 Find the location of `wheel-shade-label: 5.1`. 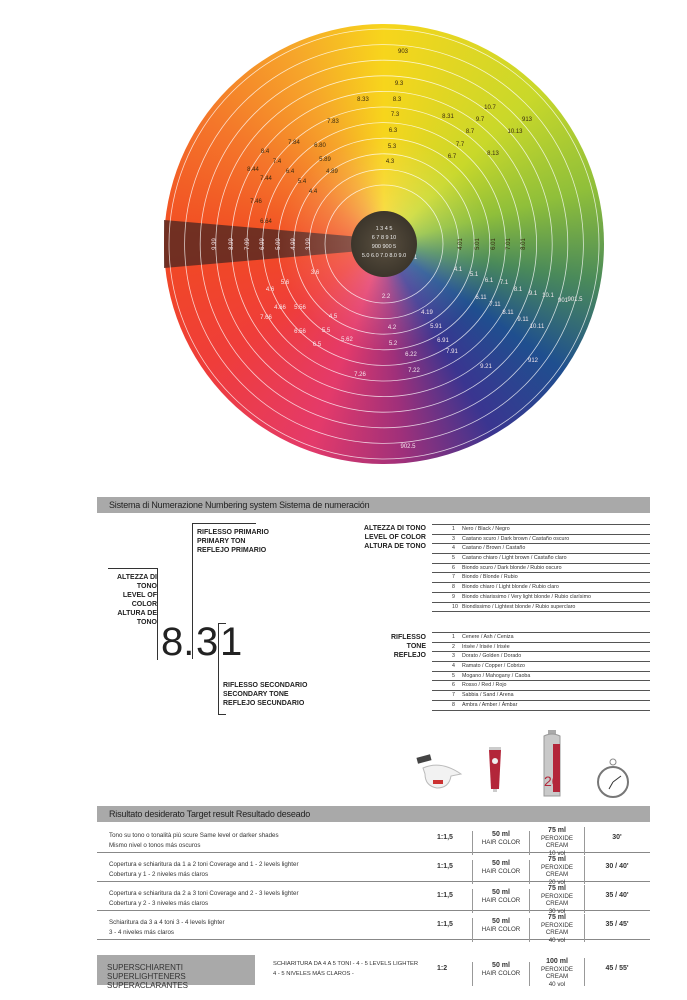

wheel-shade-label: 5.1 is located at coordinates (474, 275).